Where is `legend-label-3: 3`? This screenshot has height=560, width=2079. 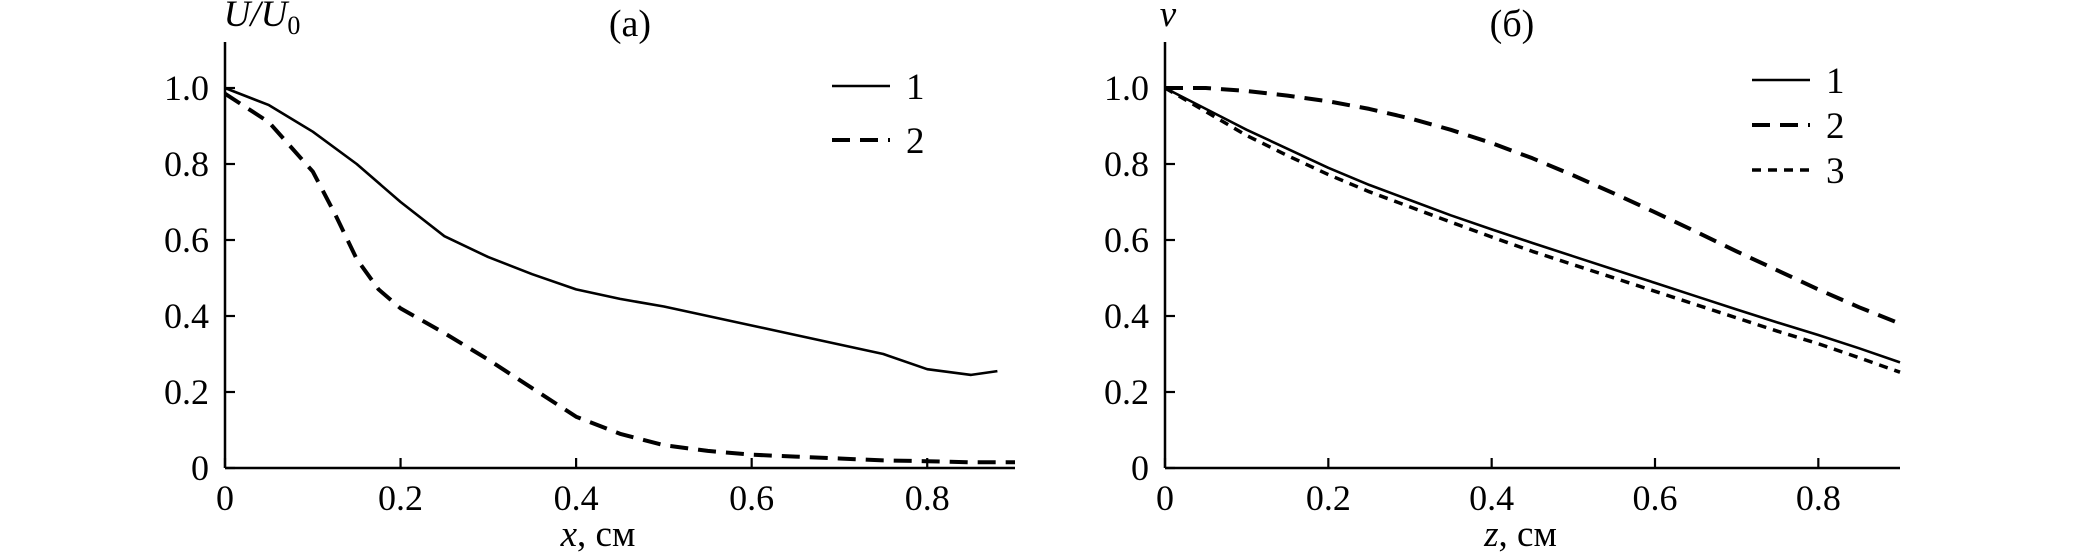 legend-label-3: 3 is located at coordinates (1835, 171).